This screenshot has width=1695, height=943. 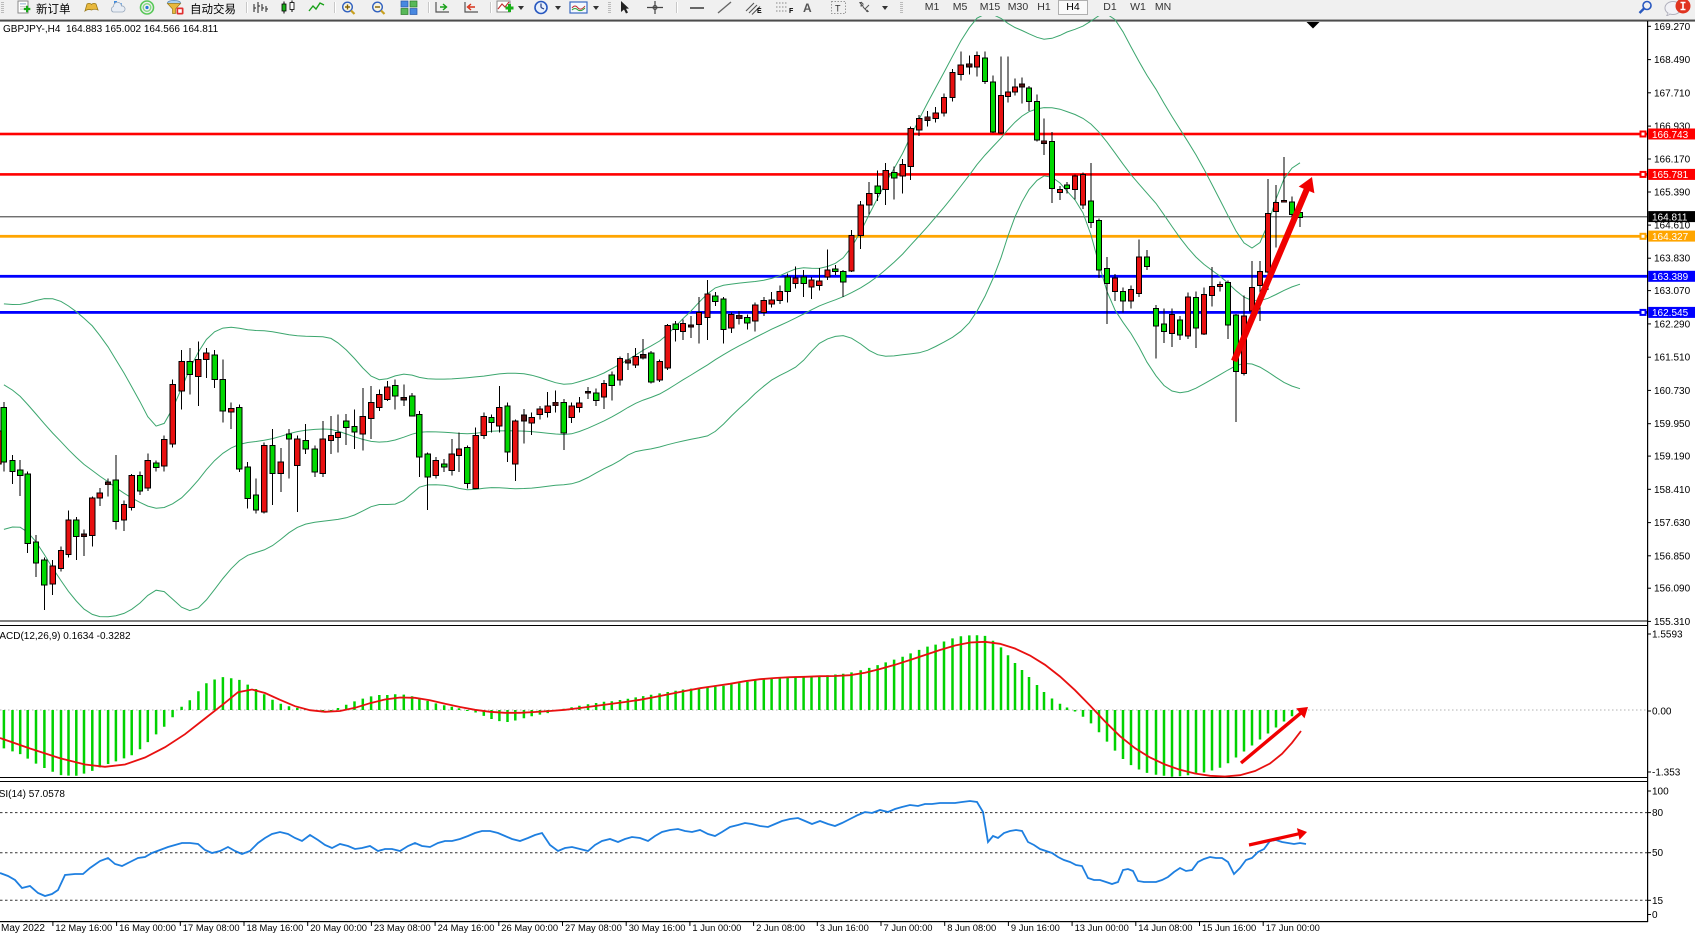 What do you see at coordinates (1672, 226) in the screenshot?
I see `svg-text: 164.610` at bounding box center [1672, 226].